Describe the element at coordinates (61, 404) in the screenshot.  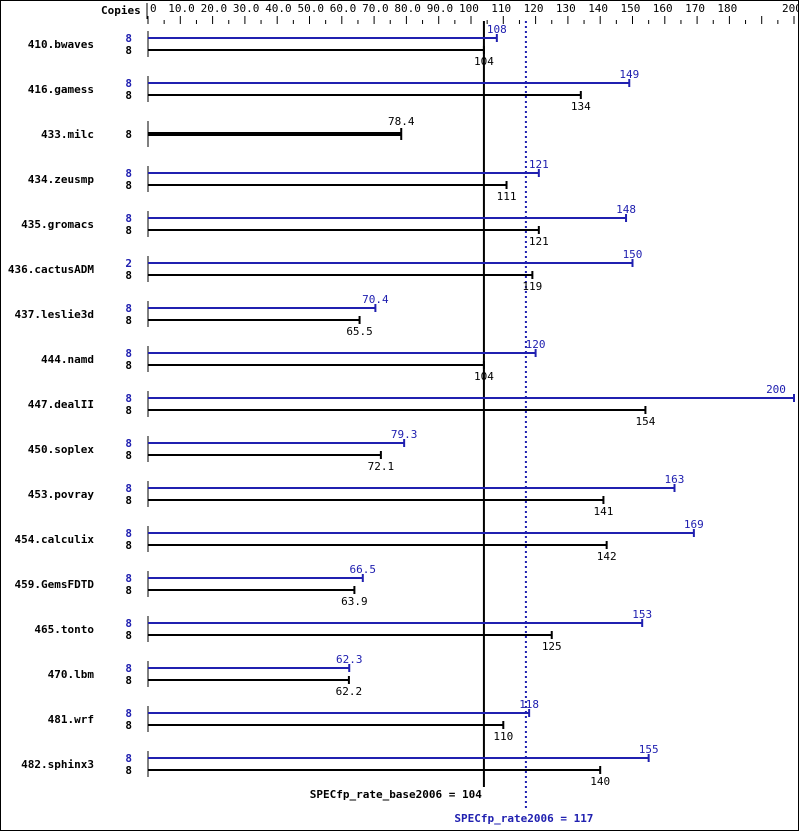
I see `benchmark-label: 447.dealII` at that location.